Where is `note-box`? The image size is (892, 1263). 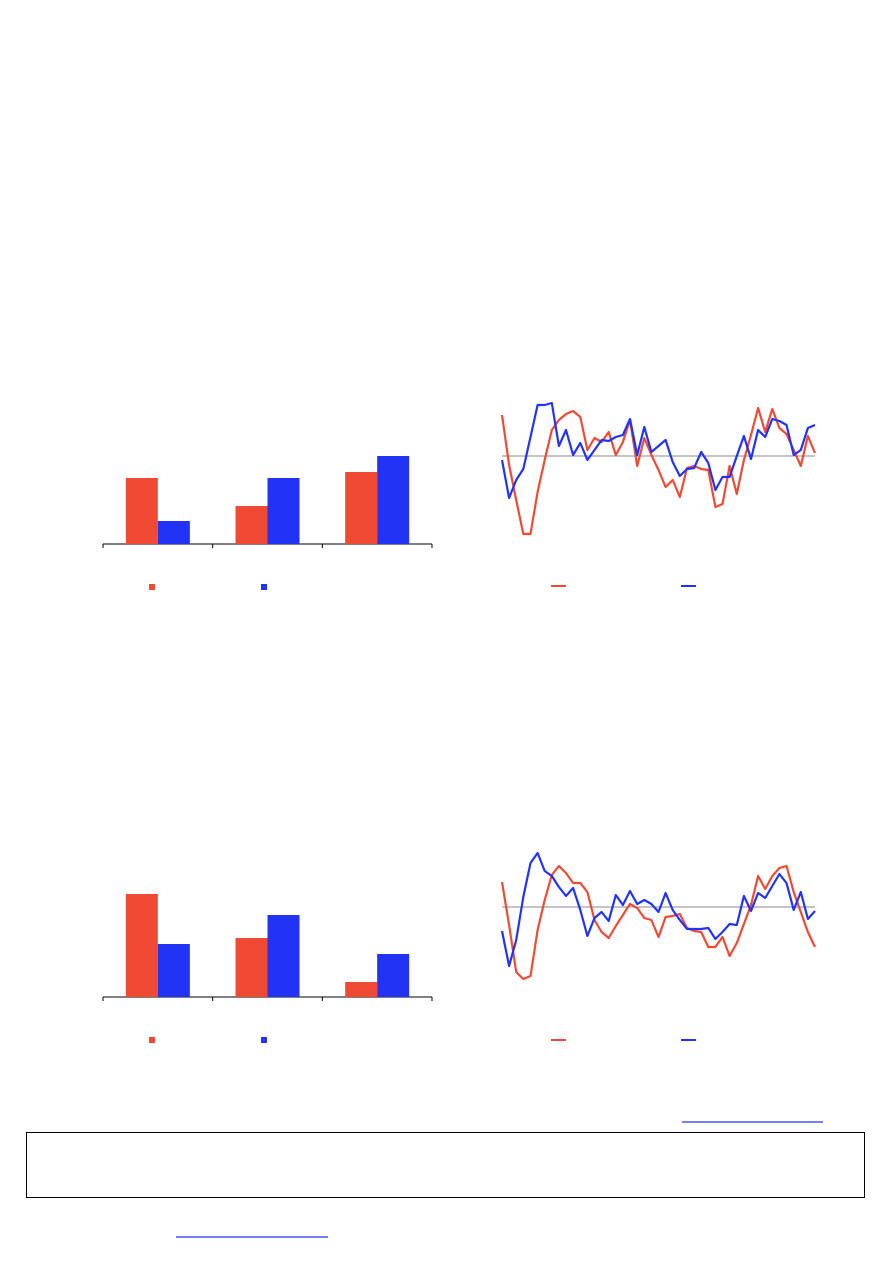 note-box is located at coordinates (445, 1165).